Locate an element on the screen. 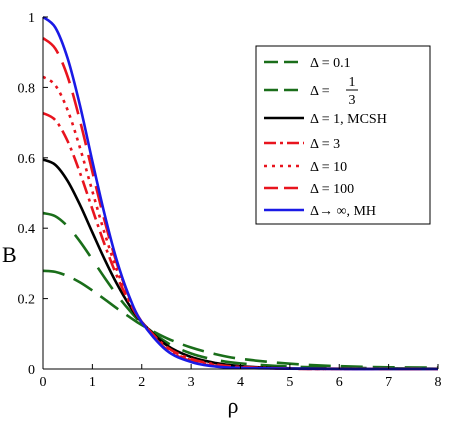 The width and height of the screenshot is (450, 425). legend-label-1-prefix: Δ = is located at coordinates (320, 91).